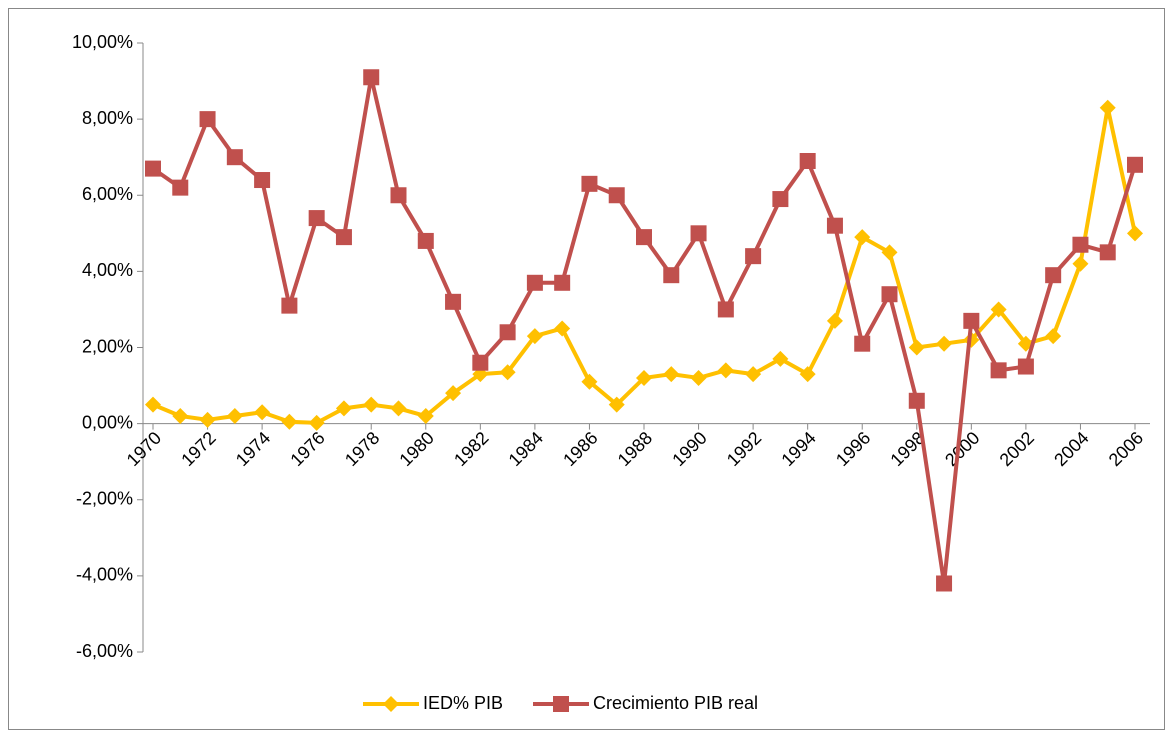  Describe the element at coordinates (675, 703) in the screenshot. I see `legend-label: Crecimiento PIB real` at that location.